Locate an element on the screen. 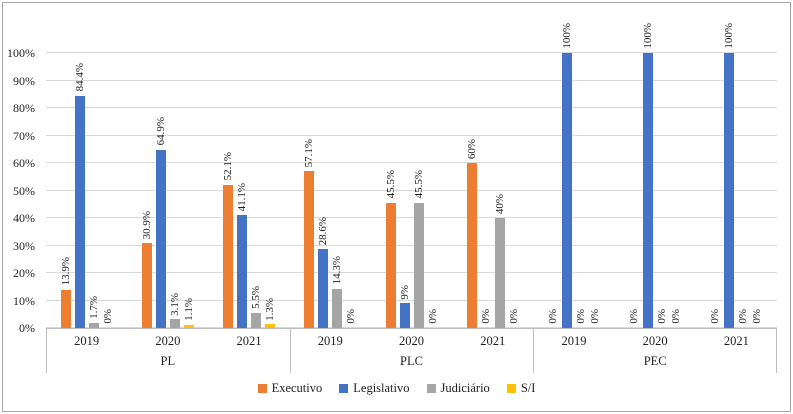  y-tick-label: 100% is located at coordinates (21, 53).